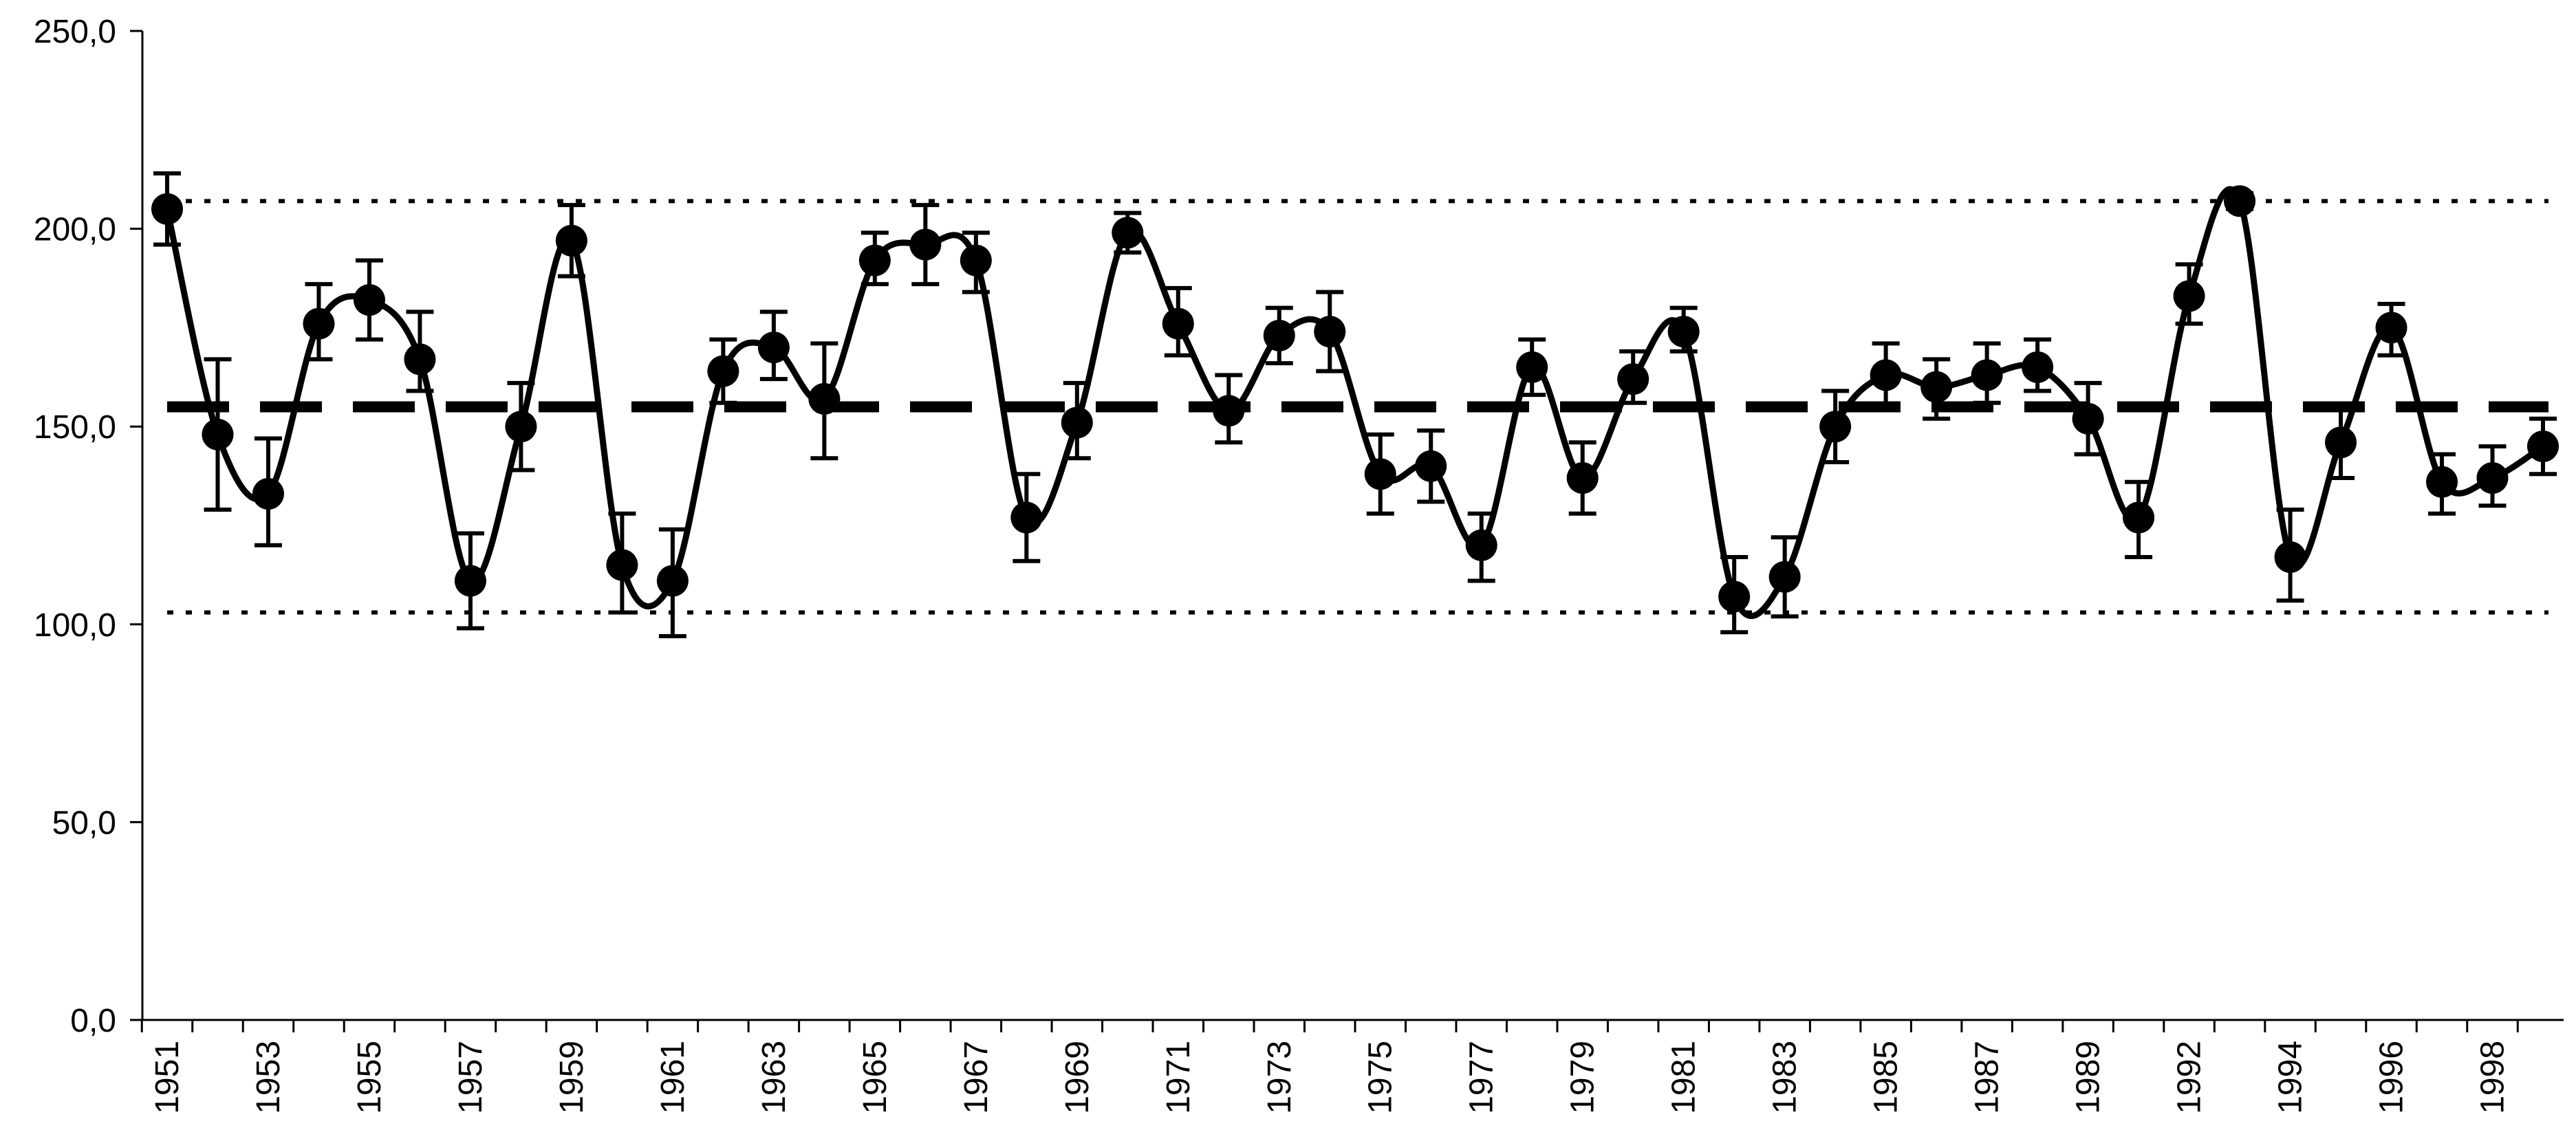 Image resolution: width=2576 pixels, height=1141 pixels. Describe the element at coordinates (774, 1077) in the screenshot. I see `x-tick-label: 1963` at that location.